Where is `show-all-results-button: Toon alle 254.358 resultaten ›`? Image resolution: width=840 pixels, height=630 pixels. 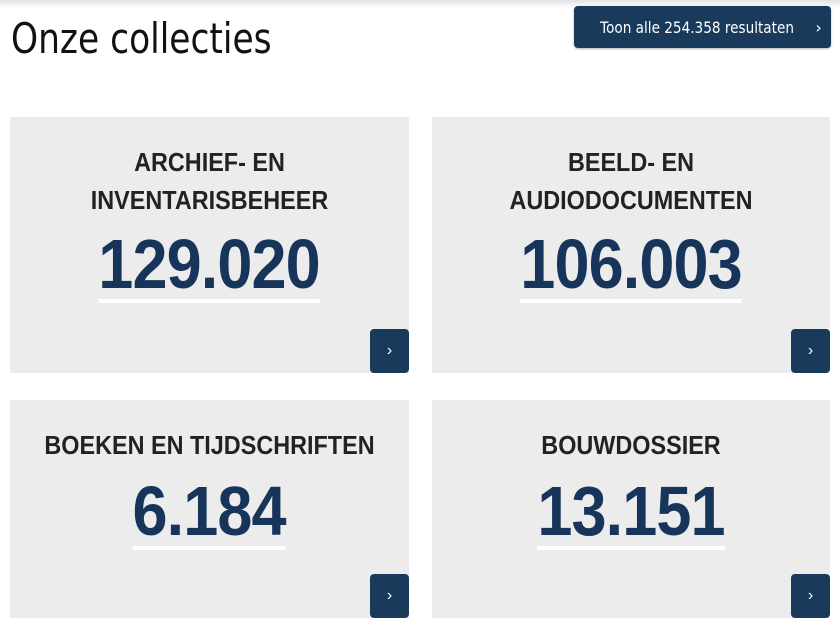
show-all-results-button: Toon alle 254.358 resultaten › is located at coordinates (702, 27).